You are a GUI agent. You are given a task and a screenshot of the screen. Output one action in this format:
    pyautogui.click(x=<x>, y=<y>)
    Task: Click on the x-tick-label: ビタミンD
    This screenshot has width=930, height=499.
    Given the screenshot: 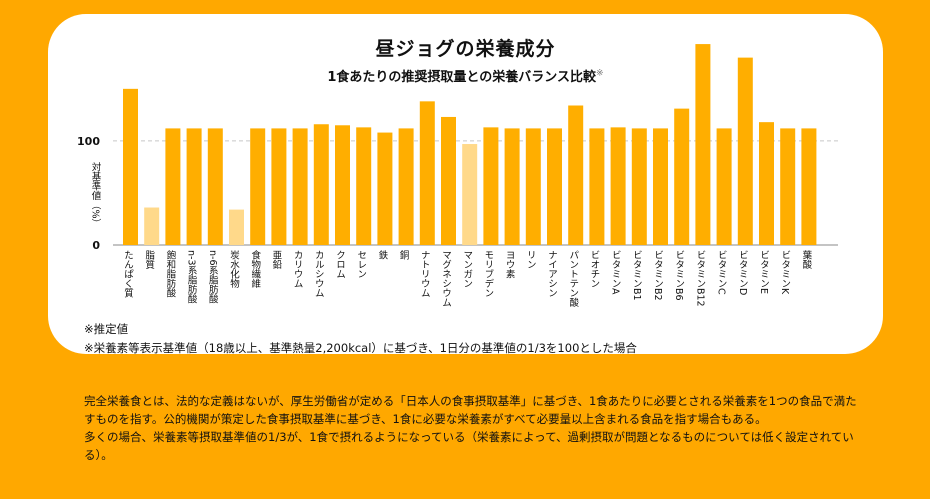 What is the action you would take?
    pyautogui.click(x=743, y=272)
    